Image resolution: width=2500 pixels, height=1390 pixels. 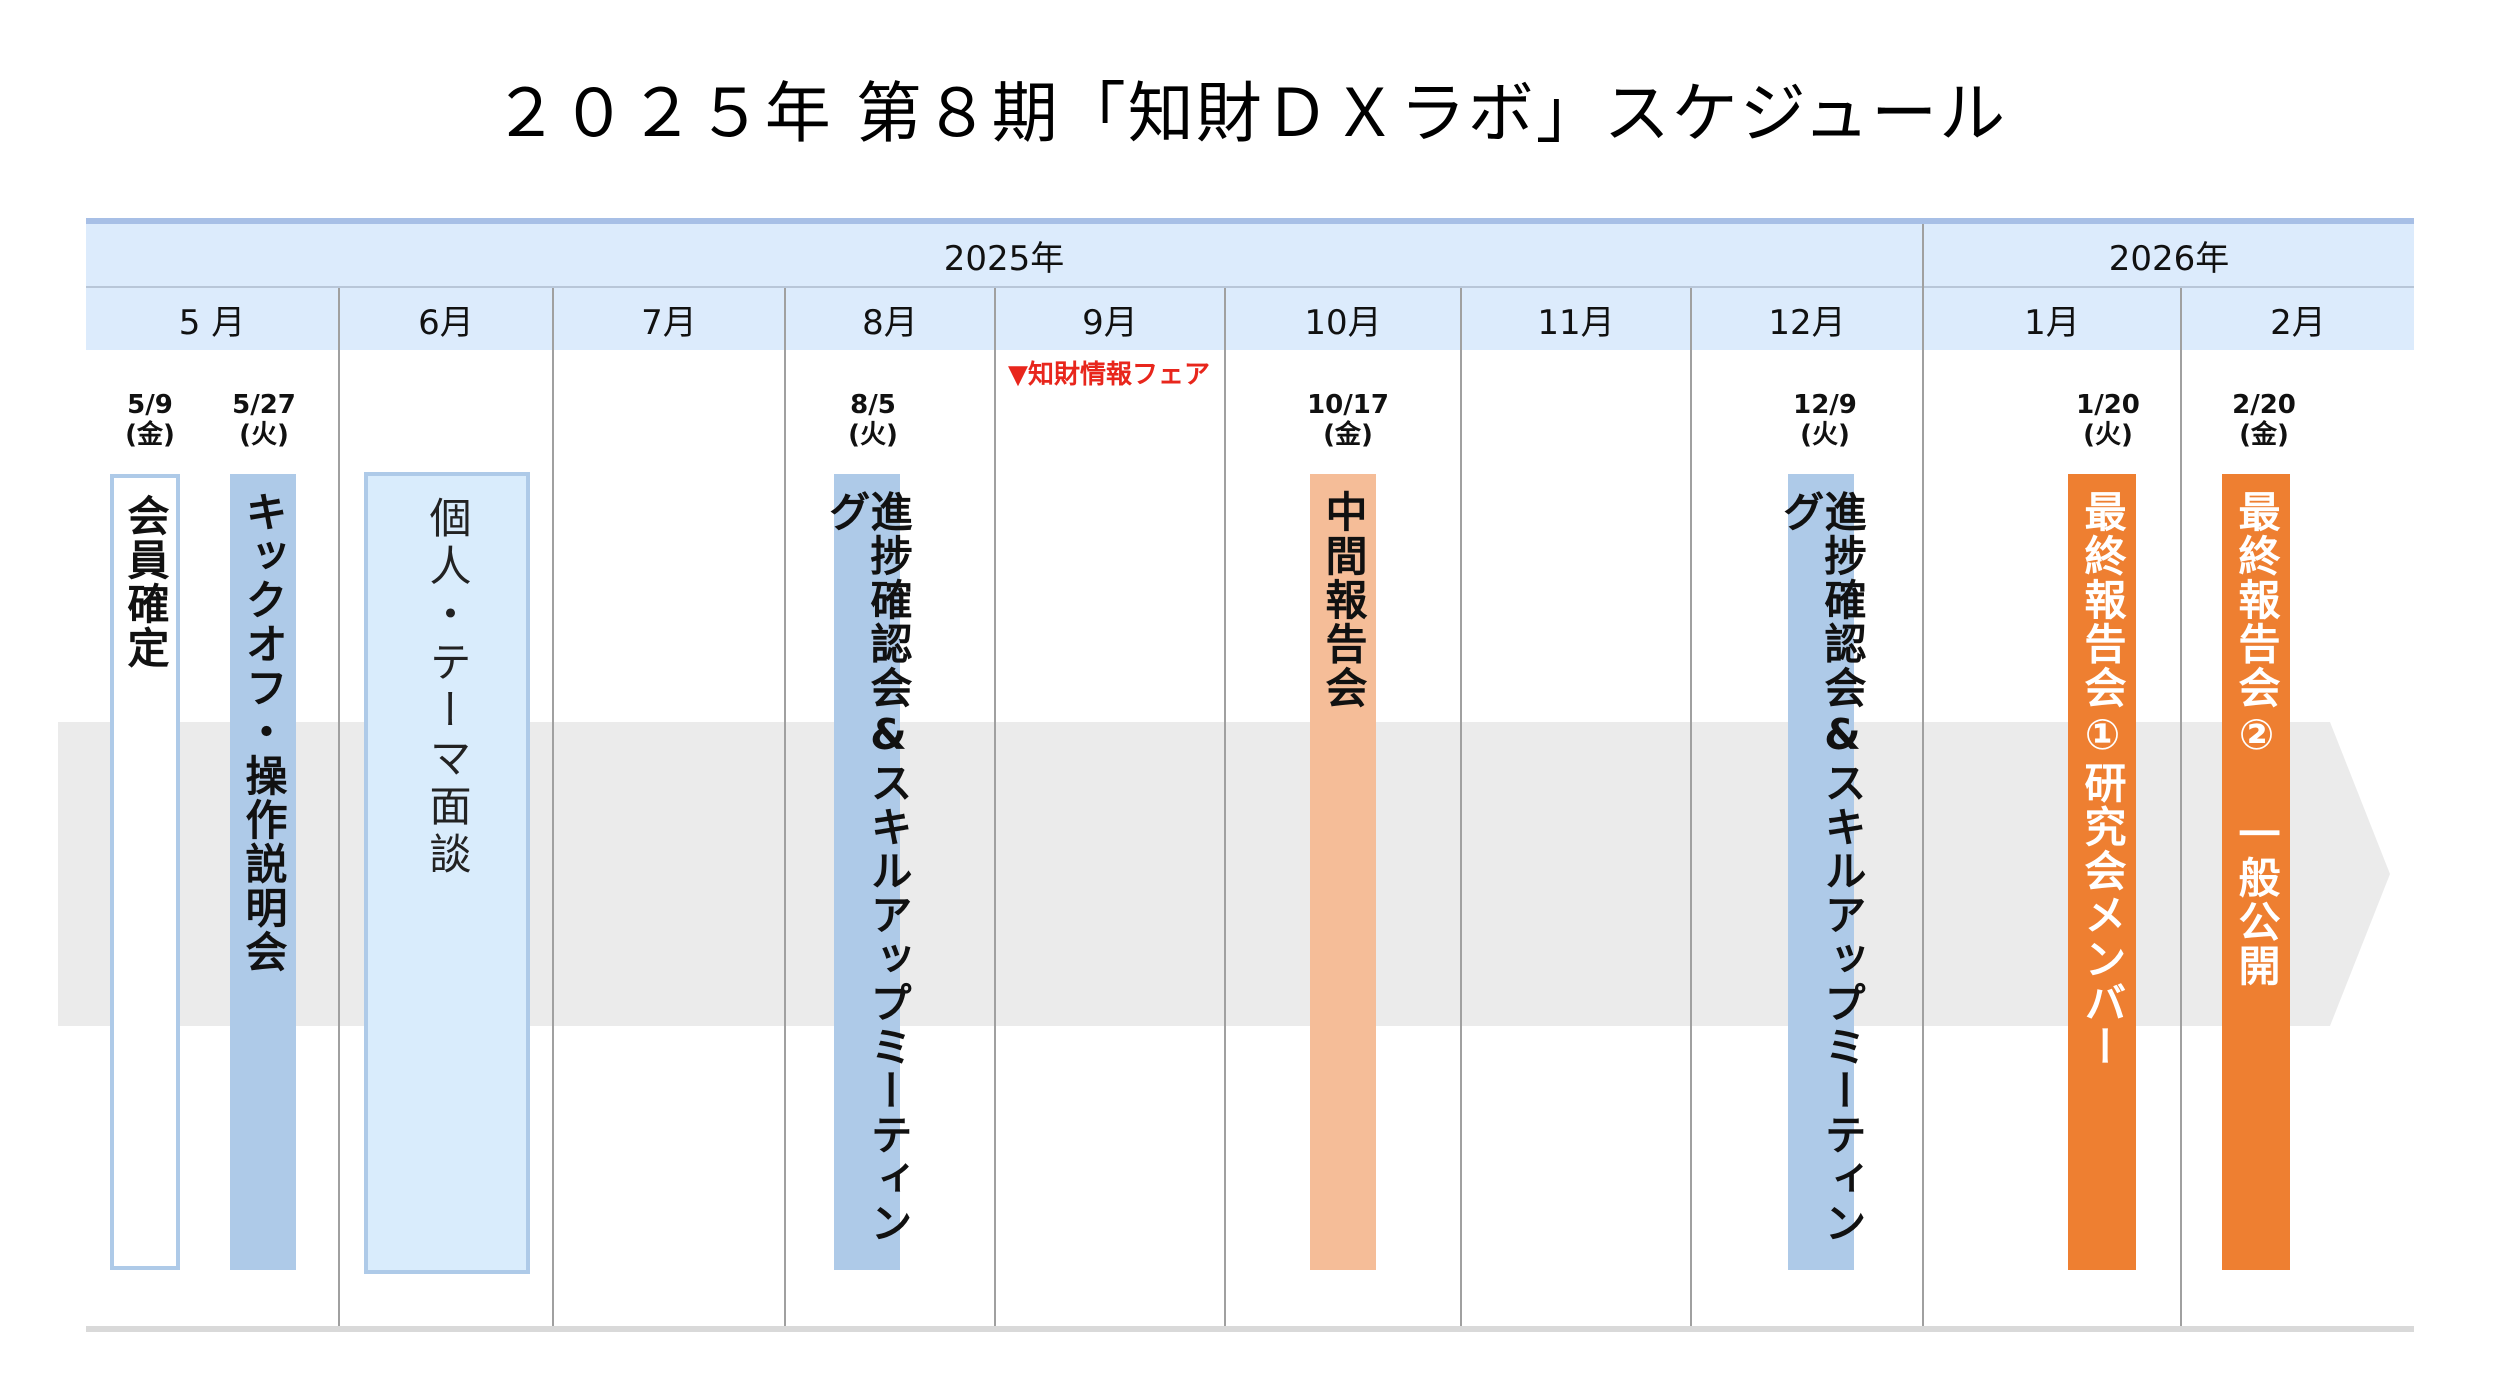 I want to click on ip-fair-note: ▼知財情報フェア, so click(x=1109, y=375).